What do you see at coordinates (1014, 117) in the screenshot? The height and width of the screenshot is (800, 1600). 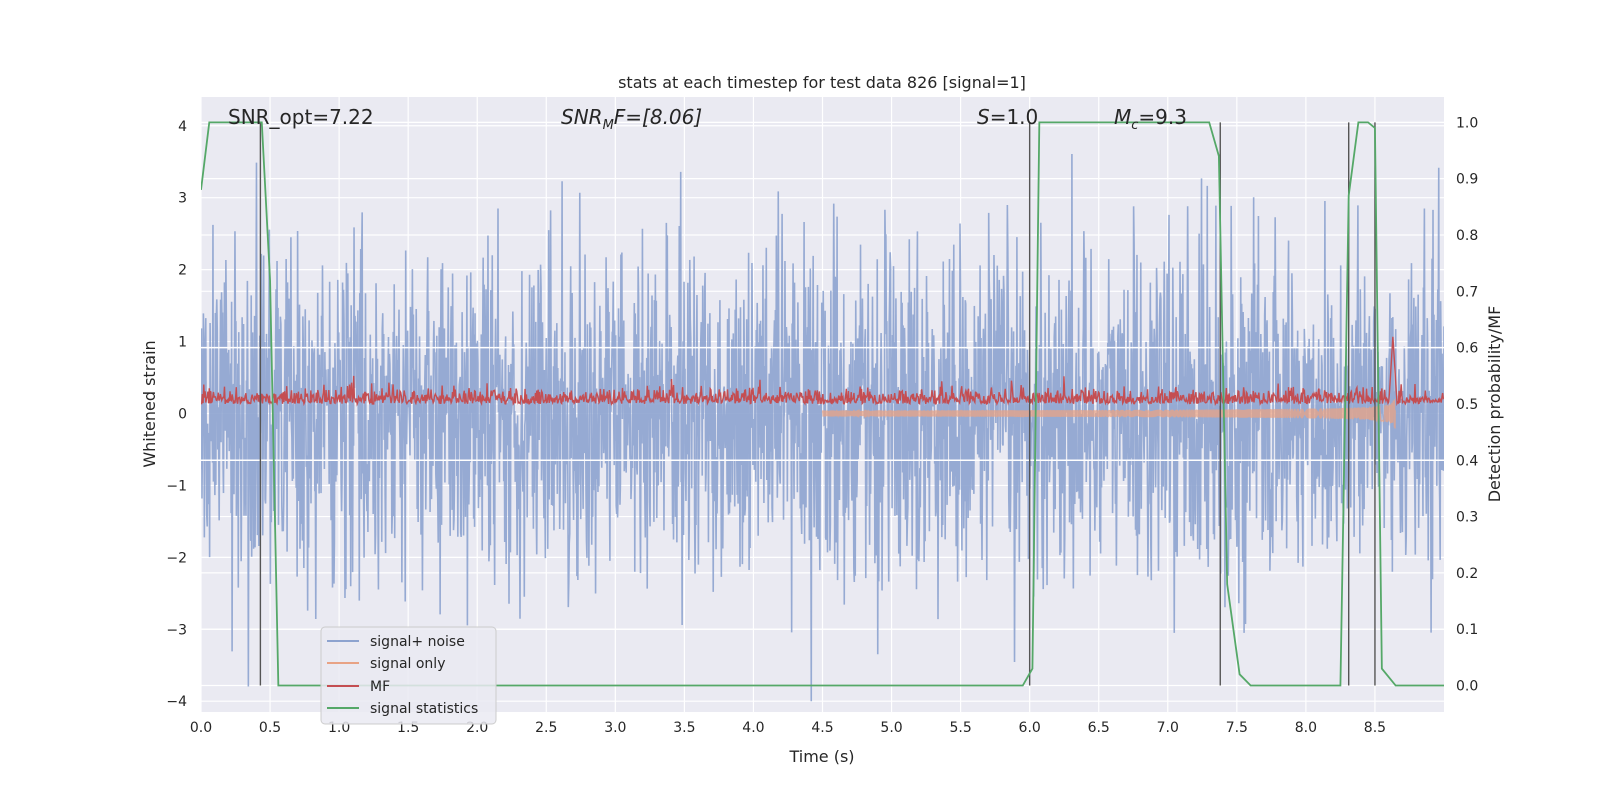 I see `s-value: =1.0` at bounding box center [1014, 117].